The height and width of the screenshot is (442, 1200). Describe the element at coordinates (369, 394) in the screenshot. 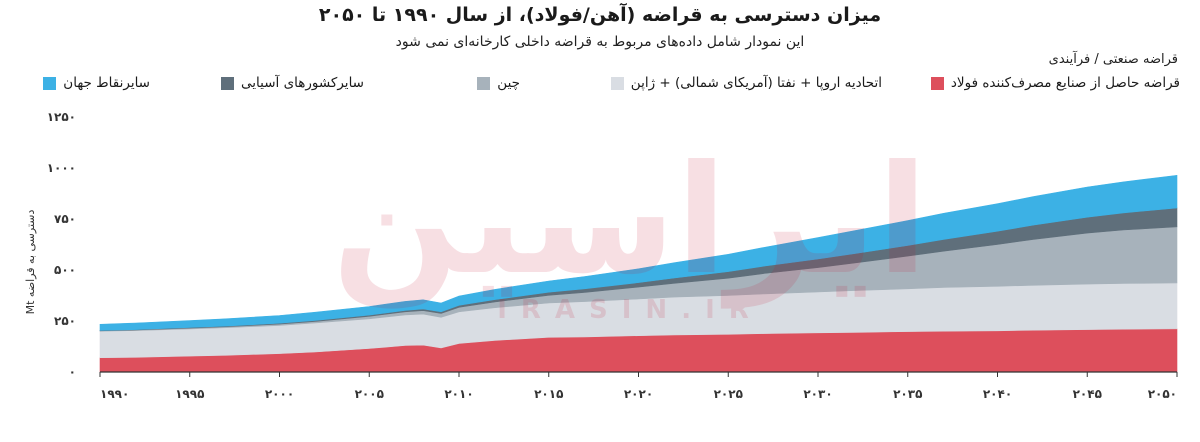

I see `x-tick-label: ۲۰۰۵` at that location.